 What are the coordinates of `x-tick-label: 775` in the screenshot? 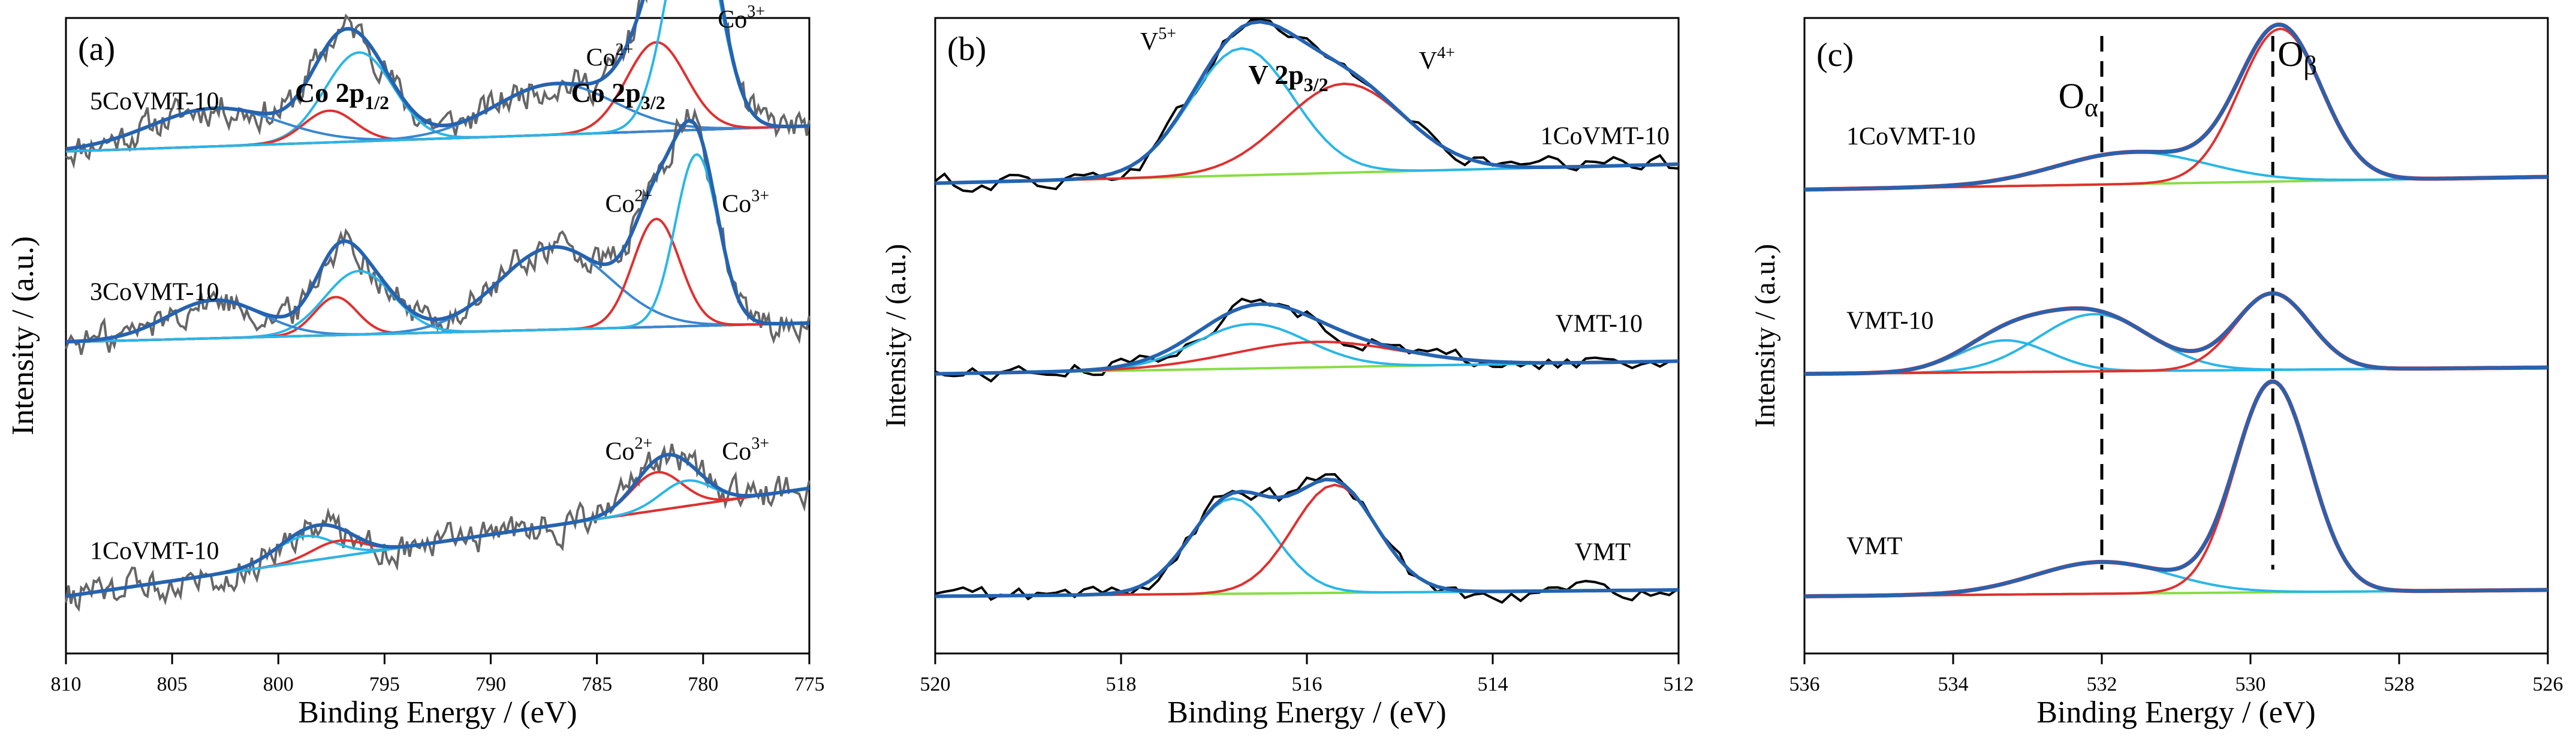 It's located at (810, 684).